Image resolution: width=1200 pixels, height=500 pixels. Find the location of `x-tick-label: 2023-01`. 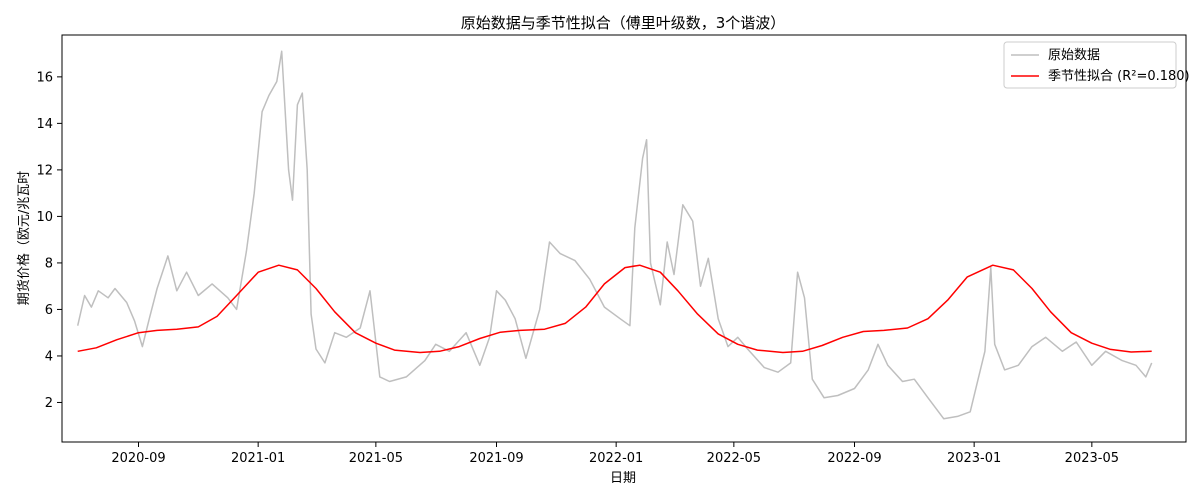

x-tick-label: 2023-01 is located at coordinates (974, 458).